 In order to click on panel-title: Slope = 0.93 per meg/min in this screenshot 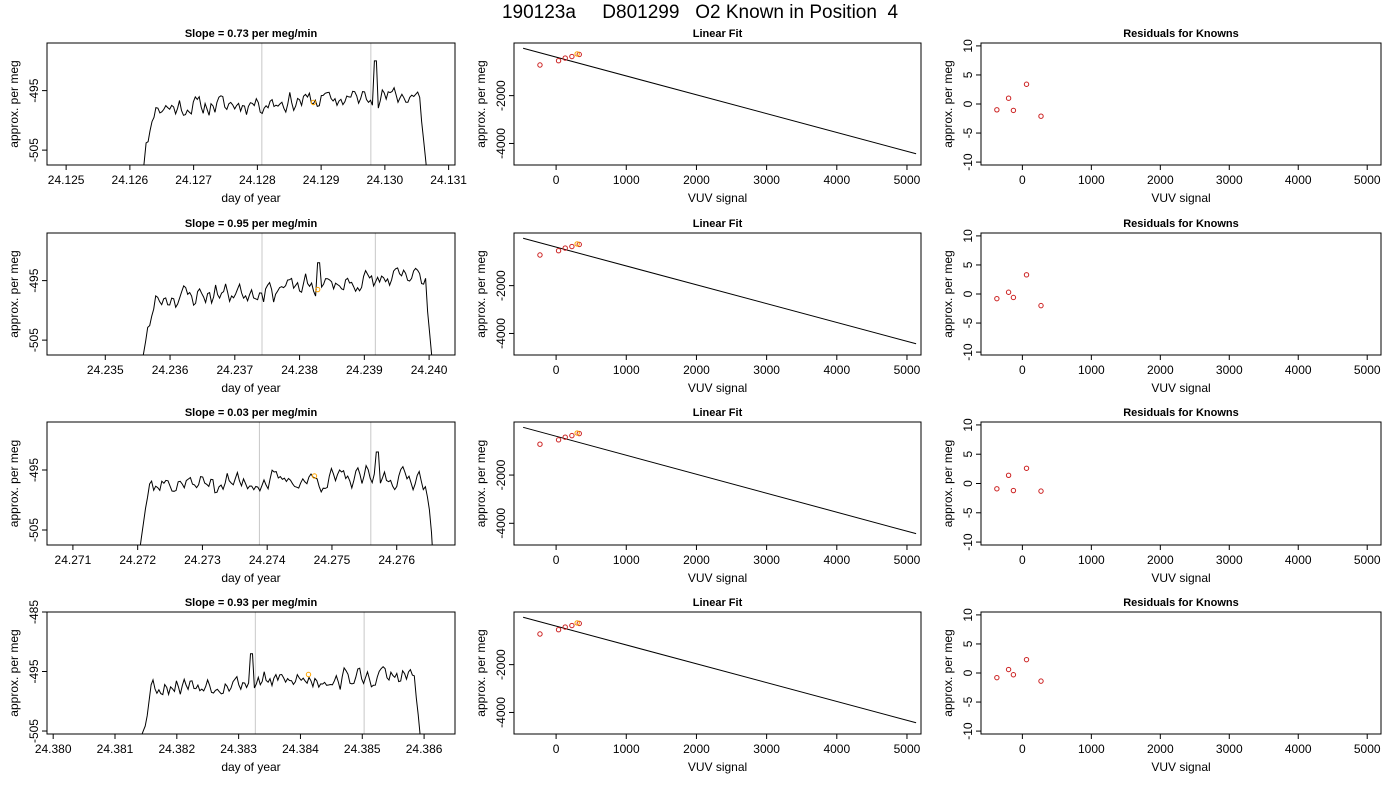, I will do `click(251, 603)`.